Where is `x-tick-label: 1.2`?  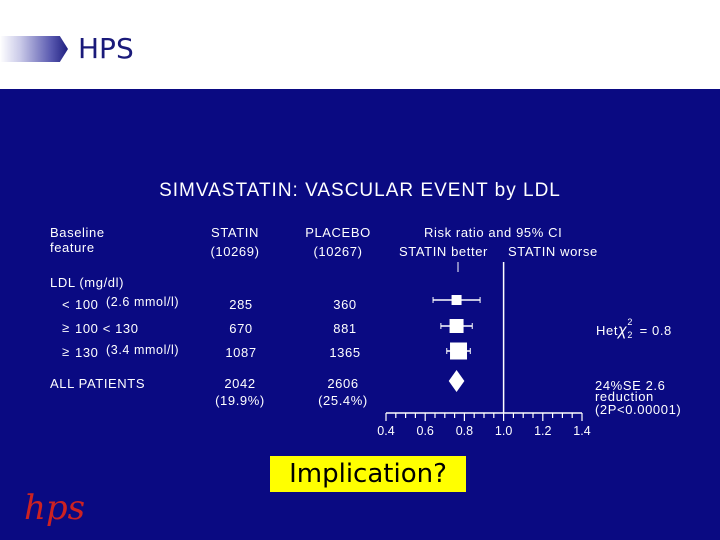
x-tick-label: 1.2 is located at coordinates (542, 431).